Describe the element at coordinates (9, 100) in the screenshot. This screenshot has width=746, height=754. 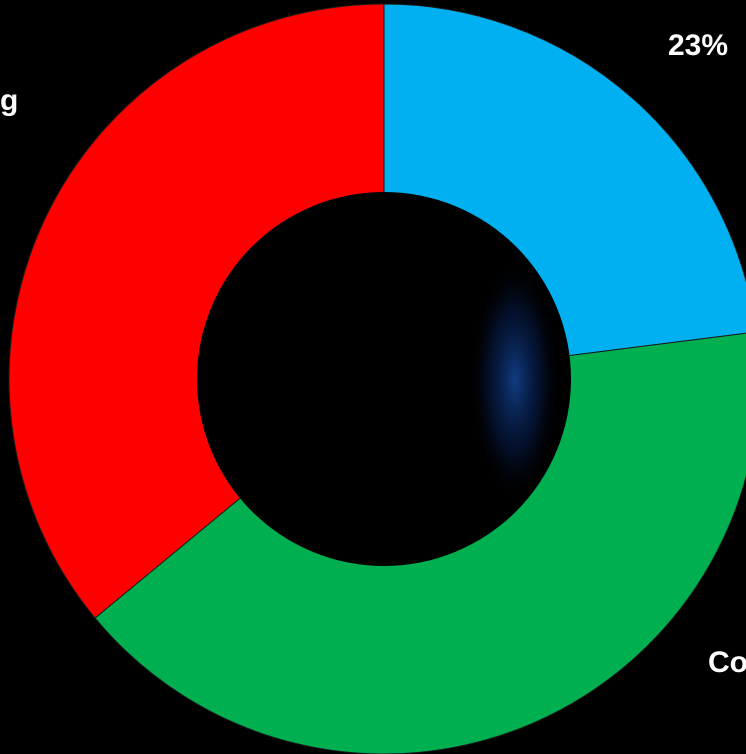
I see `data-label-slice-3: g` at that location.